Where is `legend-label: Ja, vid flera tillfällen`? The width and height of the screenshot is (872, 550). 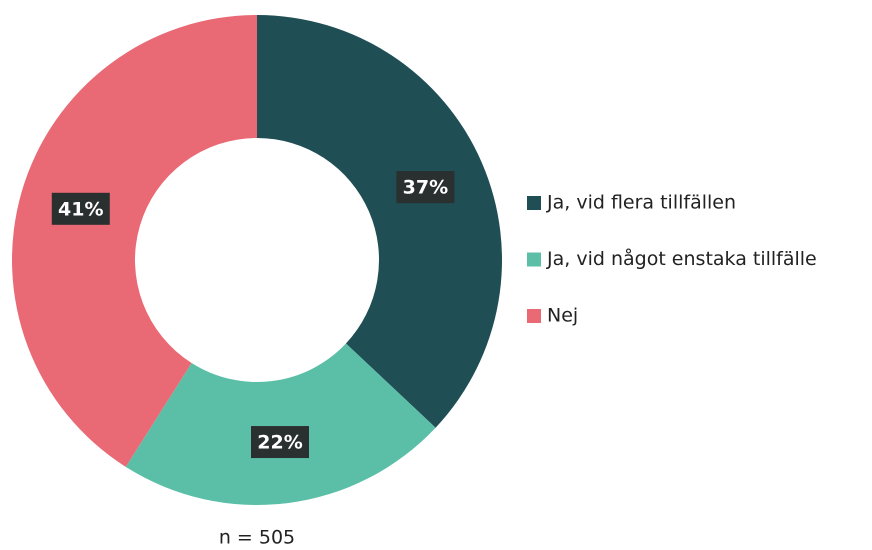
legend-label: Ja, vid flera tillfällen is located at coordinates (641, 203).